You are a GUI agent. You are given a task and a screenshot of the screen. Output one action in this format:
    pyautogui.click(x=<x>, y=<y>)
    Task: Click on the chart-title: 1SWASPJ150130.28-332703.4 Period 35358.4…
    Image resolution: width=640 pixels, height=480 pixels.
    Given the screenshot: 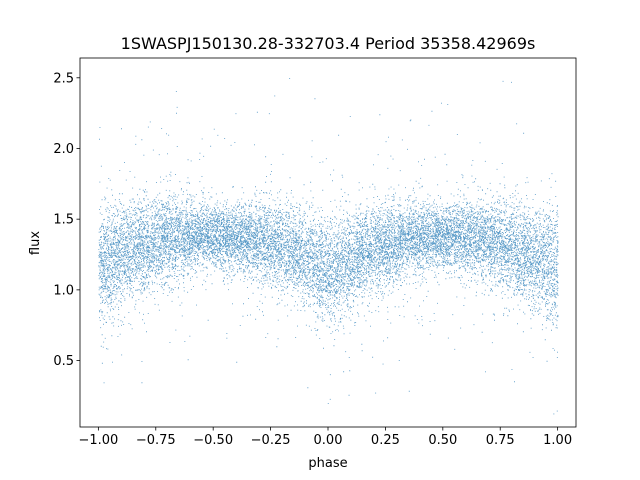 What is the action you would take?
    pyautogui.click(x=328, y=43)
    